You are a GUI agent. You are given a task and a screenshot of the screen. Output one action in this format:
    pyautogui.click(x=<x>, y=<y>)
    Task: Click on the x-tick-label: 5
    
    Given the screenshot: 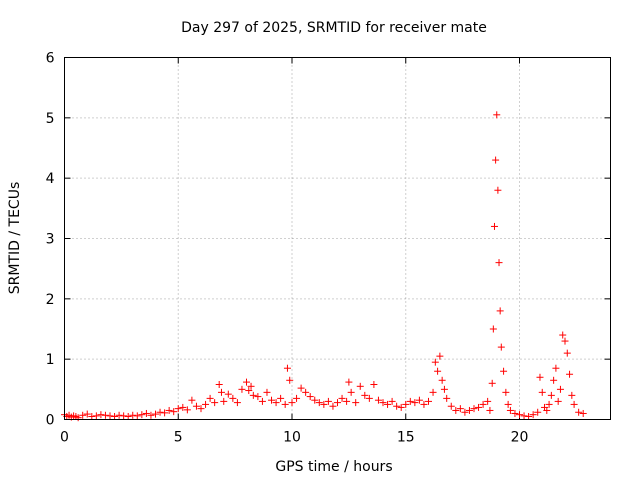 What is the action you would take?
    pyautogui.click(x=178, y=438)
    